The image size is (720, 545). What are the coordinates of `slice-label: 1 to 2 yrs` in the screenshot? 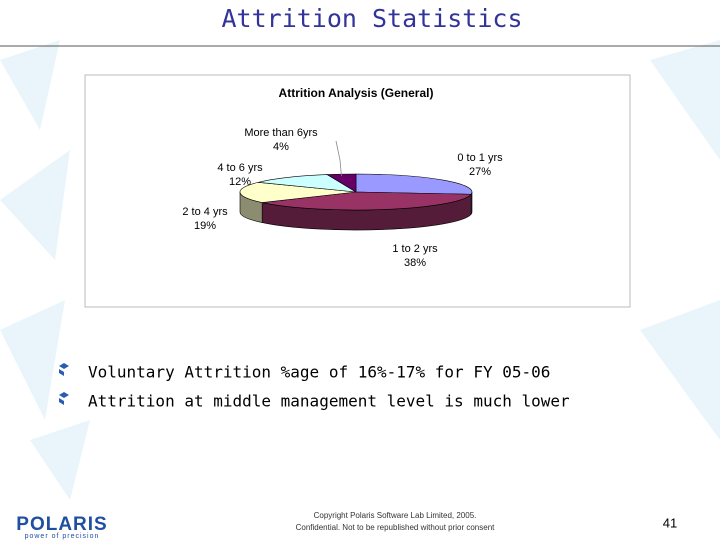 It's located at (415, 249).